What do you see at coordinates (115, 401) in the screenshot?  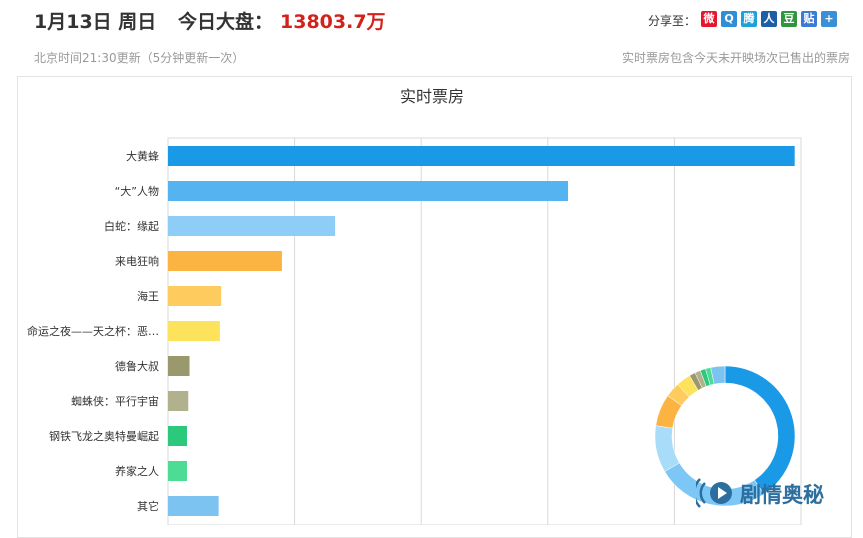 I see `category-label: 蜘蛛侠：平行宇宙` at bounding box center [115, 401].